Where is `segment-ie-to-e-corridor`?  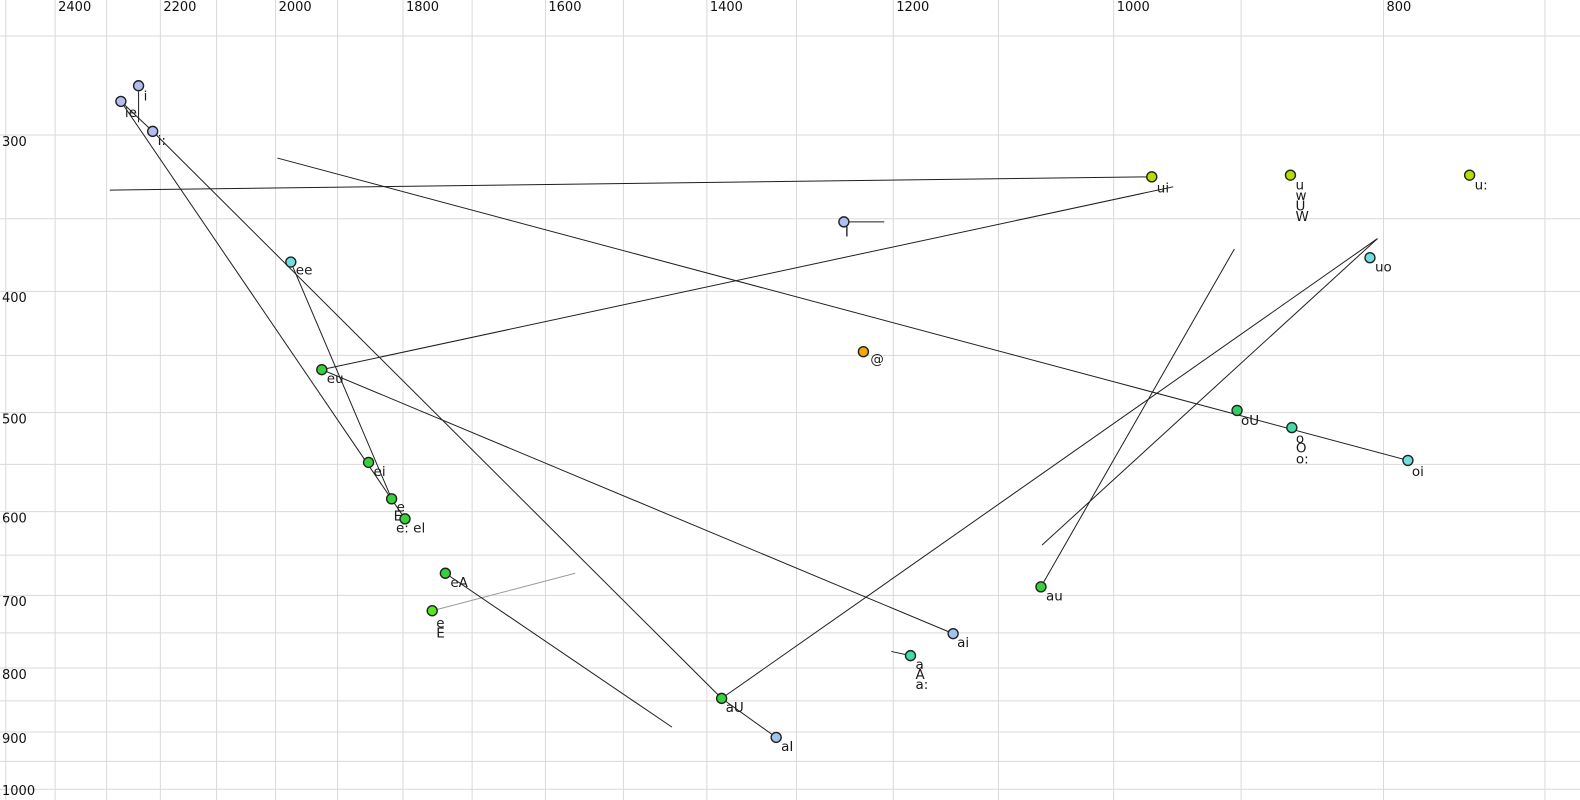
segment-ie-to-e-corridor is located at coordinates (263, 310).